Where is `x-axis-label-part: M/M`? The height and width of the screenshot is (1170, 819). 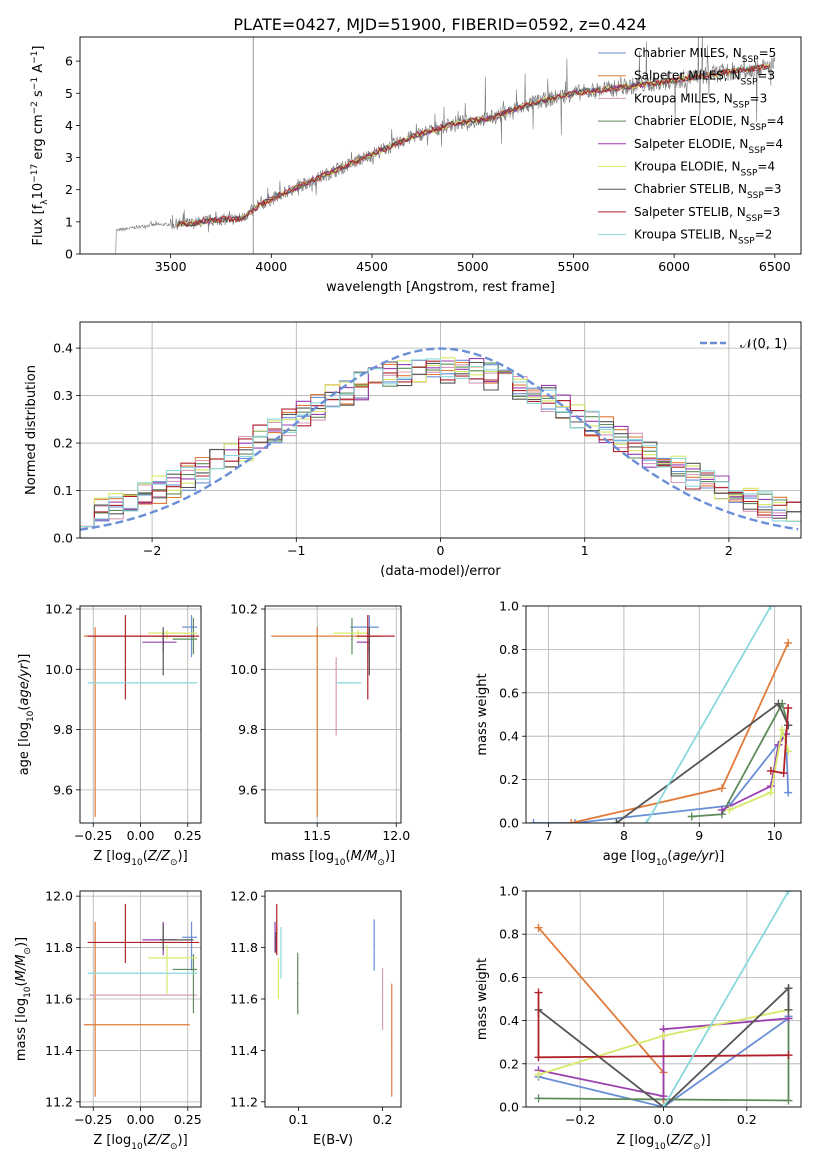 x-axis-label-part: M/M is located at coordinates (364, 856).